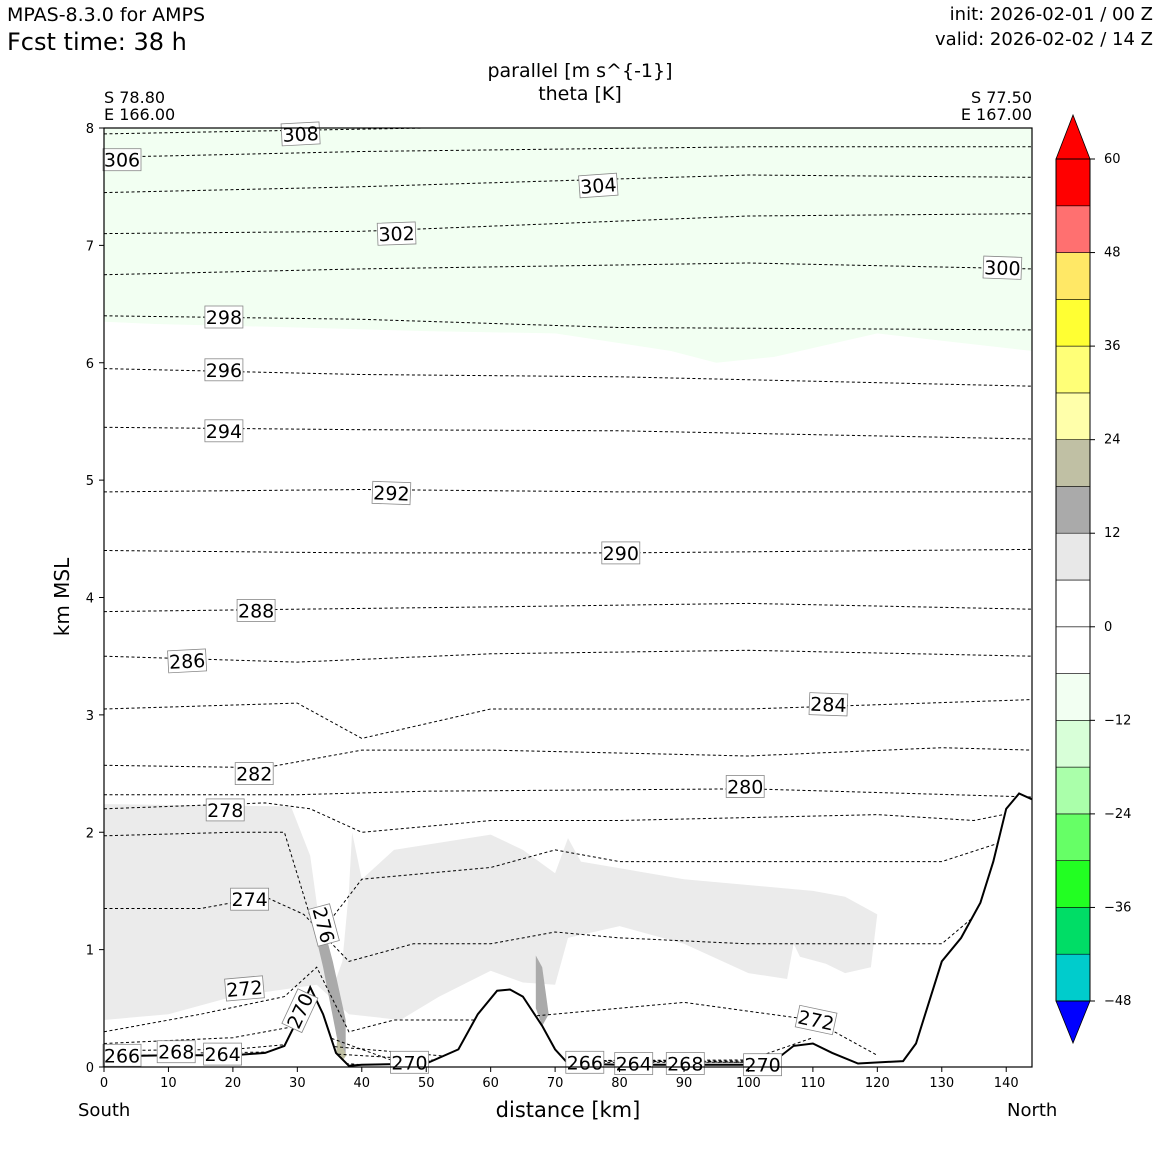 This screenshot has height=1160, width=1160. I want to click on contour-label-8: 292, so click(391, 493).